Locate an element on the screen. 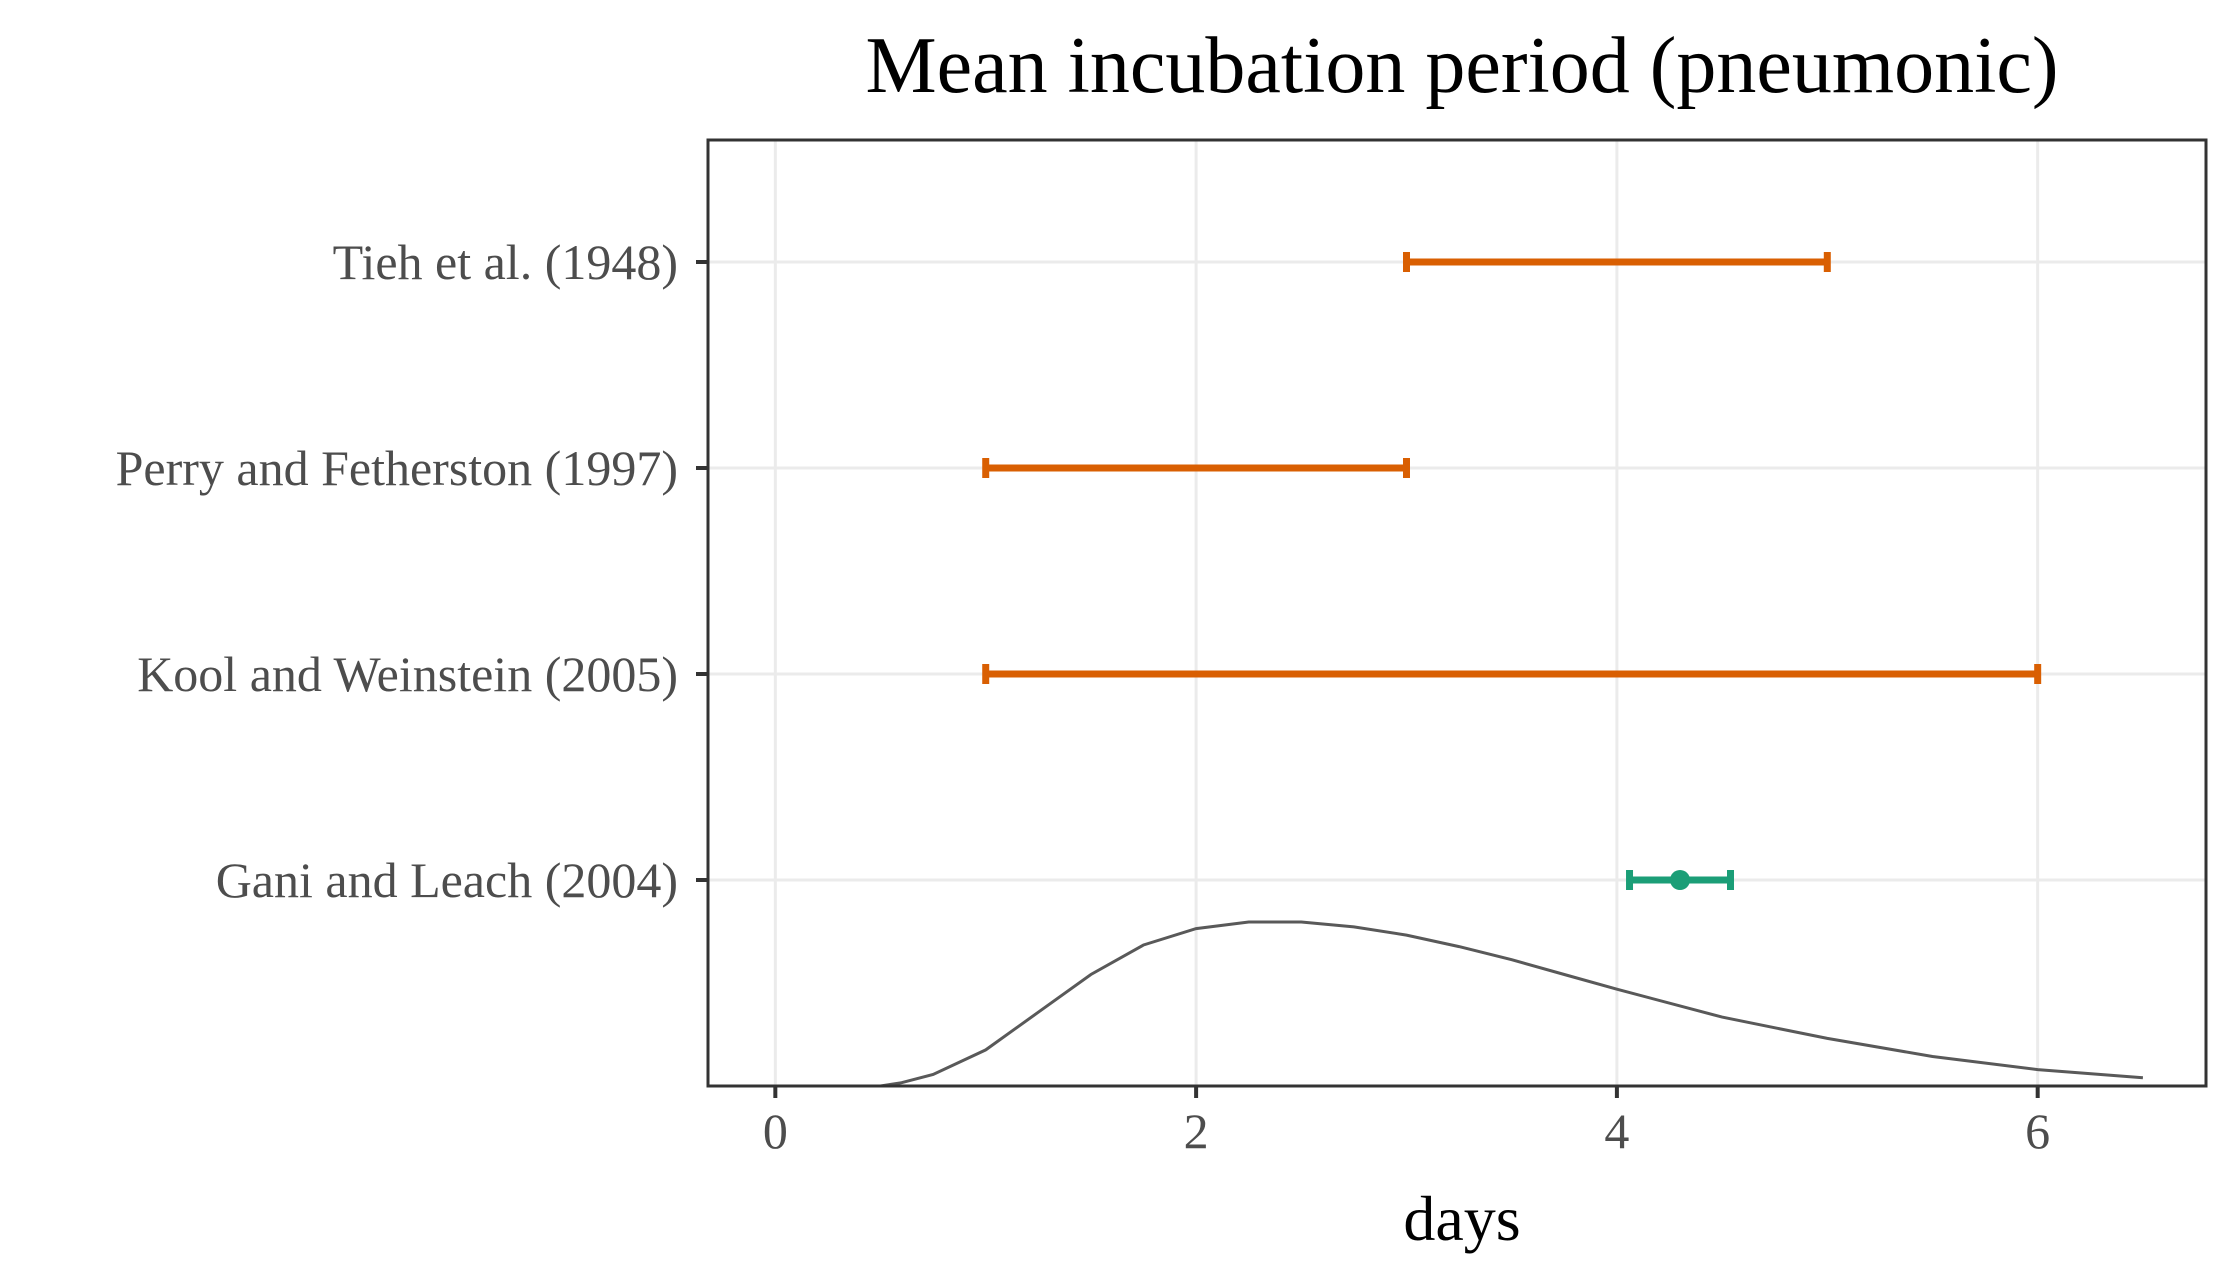 This screenshot has width=2240, height=1280. y-tick-label: Perry and Fetherston (1997) is located at coordinates (397, 468).